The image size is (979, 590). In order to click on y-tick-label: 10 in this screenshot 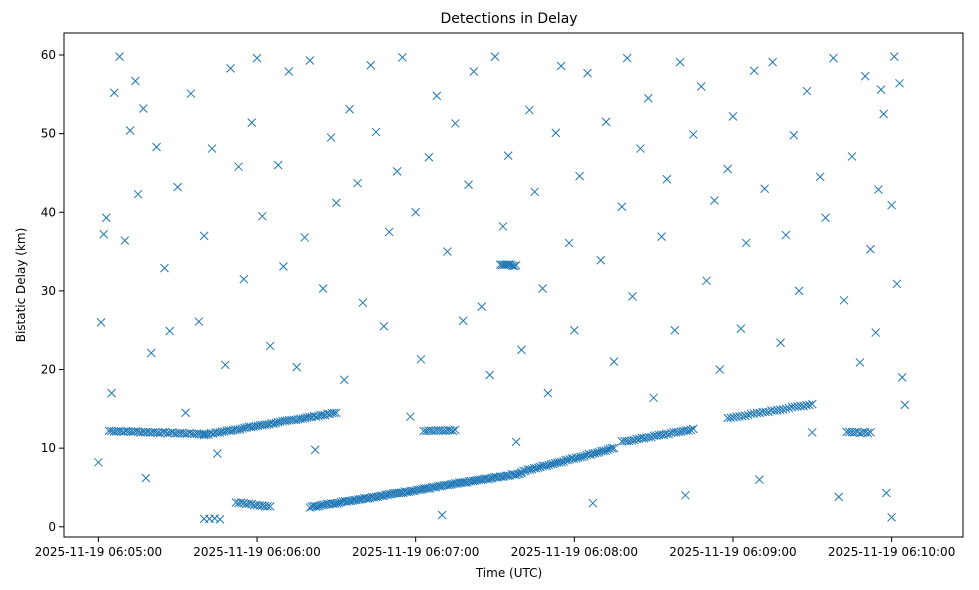, I will do `click(48, 448)`.